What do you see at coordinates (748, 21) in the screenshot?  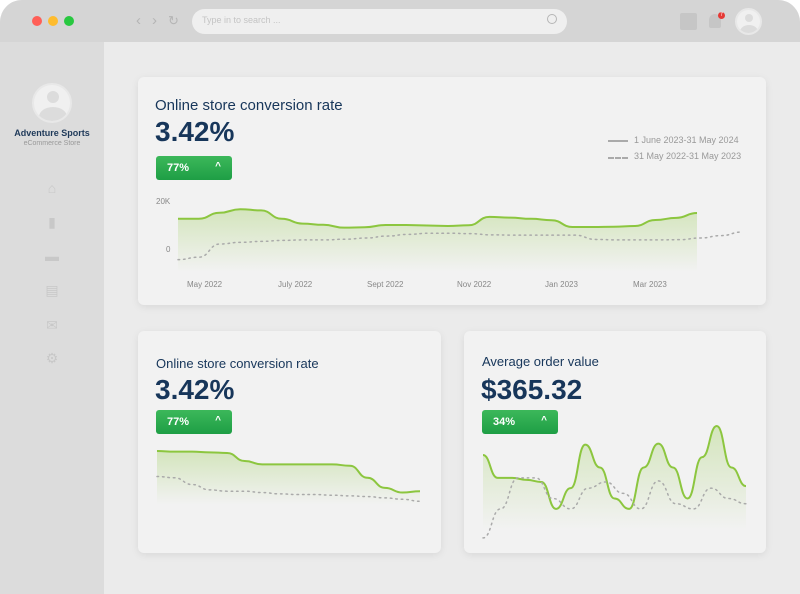 I see `user-avatar` at bounding box center [748, 21].